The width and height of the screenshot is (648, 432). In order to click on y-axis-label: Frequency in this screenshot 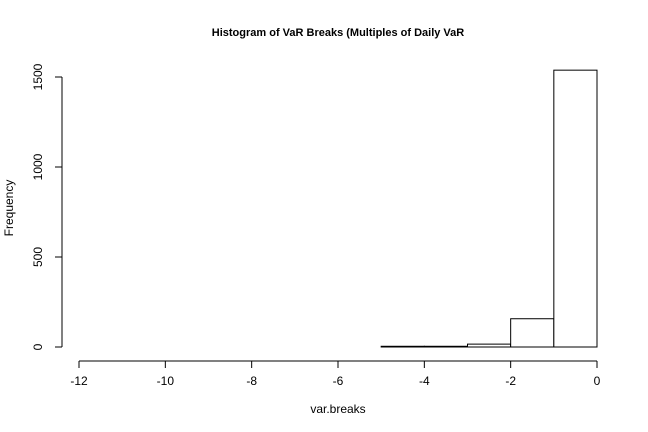, I will do `click(9, 208)`.